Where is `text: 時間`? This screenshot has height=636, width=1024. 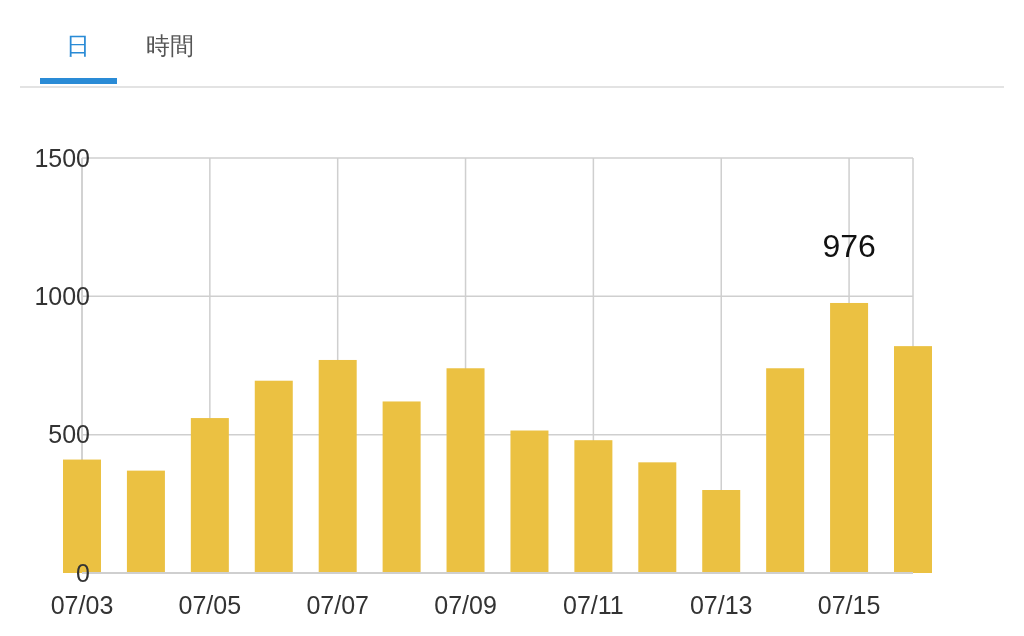 text: 時間 is located at coordinates (170, 45).